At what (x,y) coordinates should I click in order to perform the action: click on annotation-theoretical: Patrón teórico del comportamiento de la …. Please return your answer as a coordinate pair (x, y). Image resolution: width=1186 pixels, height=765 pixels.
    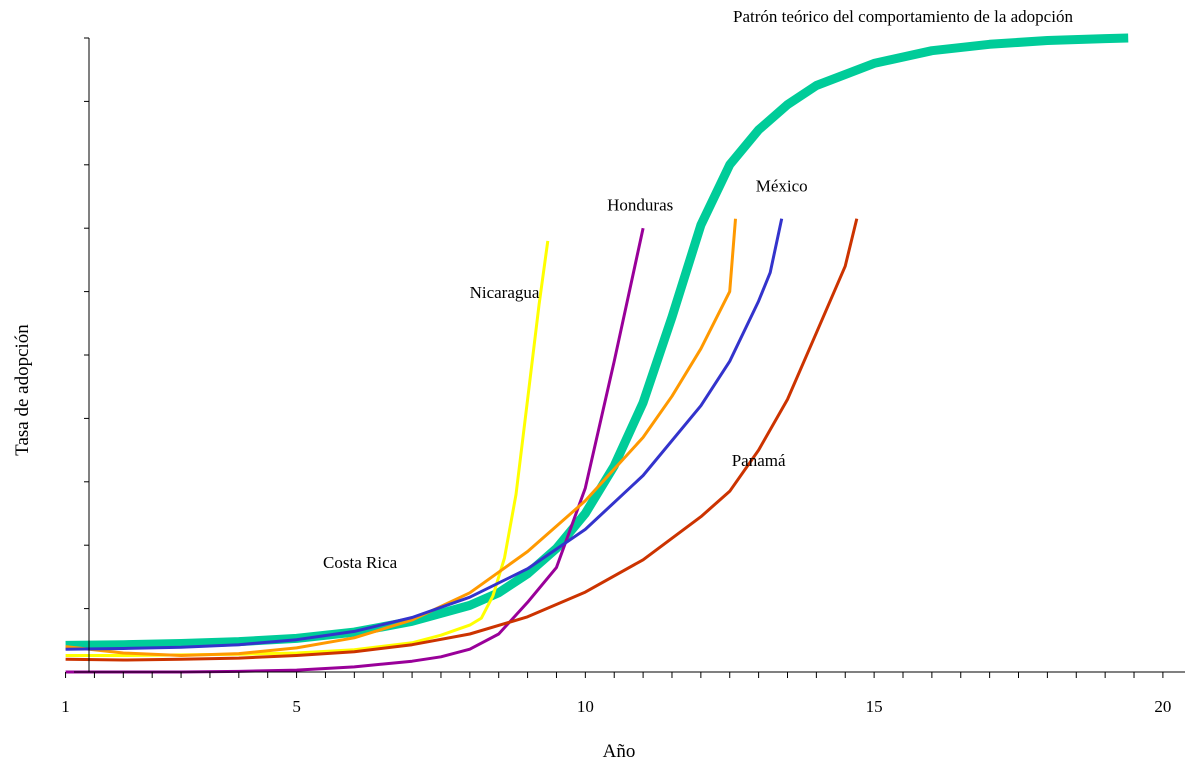
    Looking at the image, I should click on (903, 16).